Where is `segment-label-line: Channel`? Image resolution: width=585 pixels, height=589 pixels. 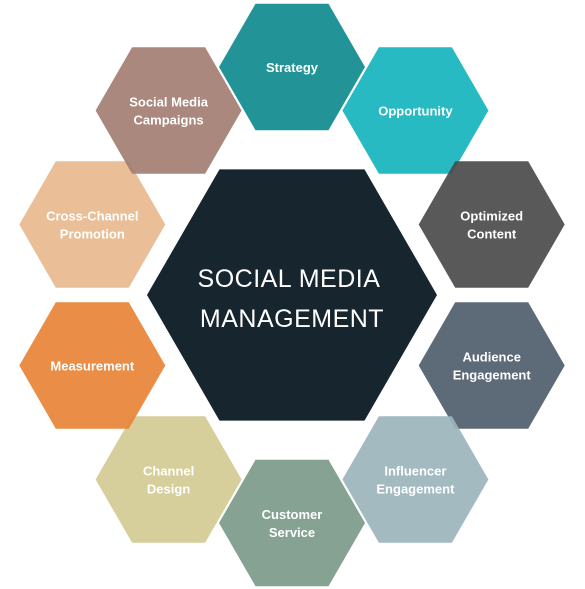 segment-label-line: Channel is located at coordinates (168, 471).